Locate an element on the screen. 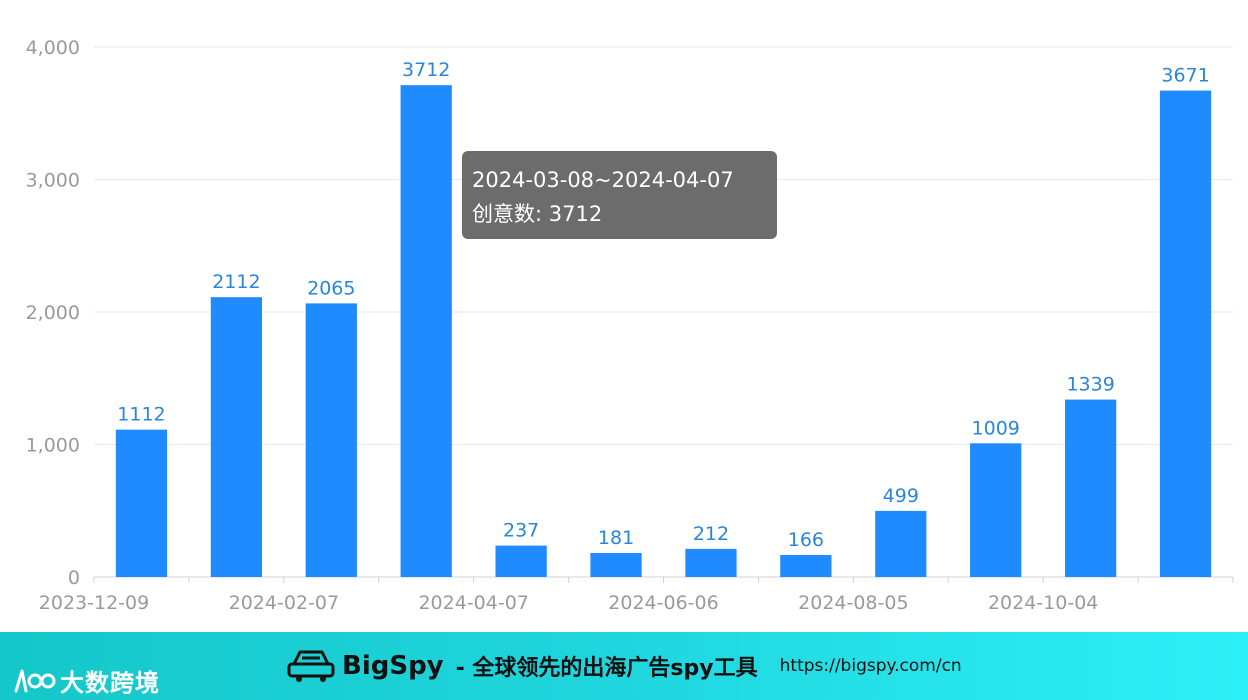 Image resolution: width=1248 pixels, height=700 pixels. bigspy-brand-name: BigSpy is located at coordinates (393, 666).